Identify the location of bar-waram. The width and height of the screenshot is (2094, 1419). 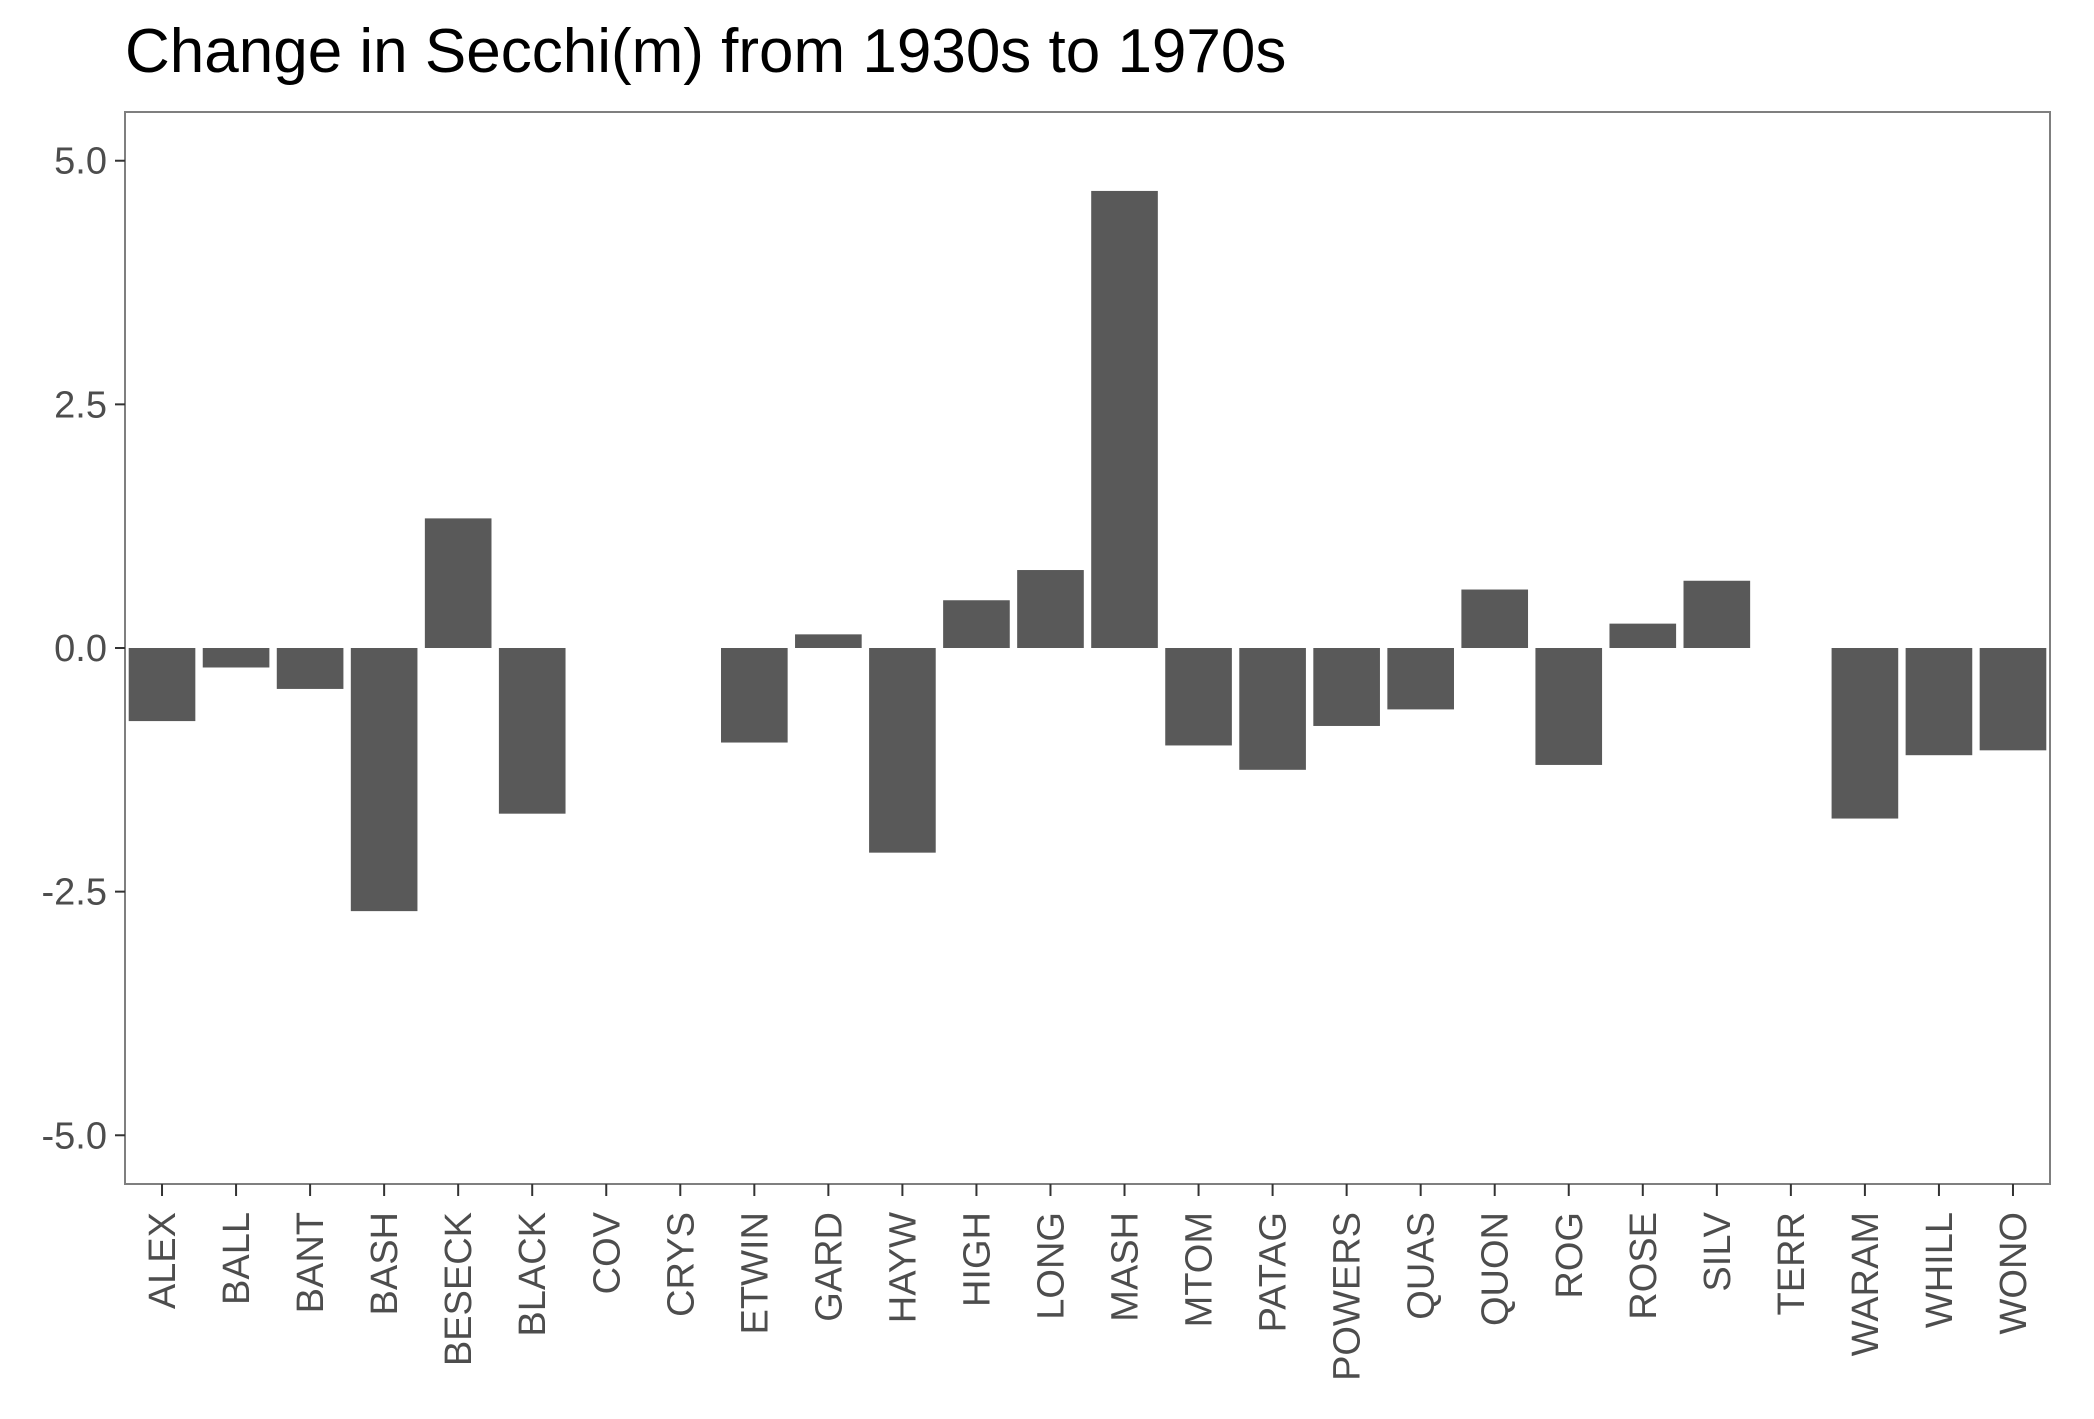
(1865, 733).